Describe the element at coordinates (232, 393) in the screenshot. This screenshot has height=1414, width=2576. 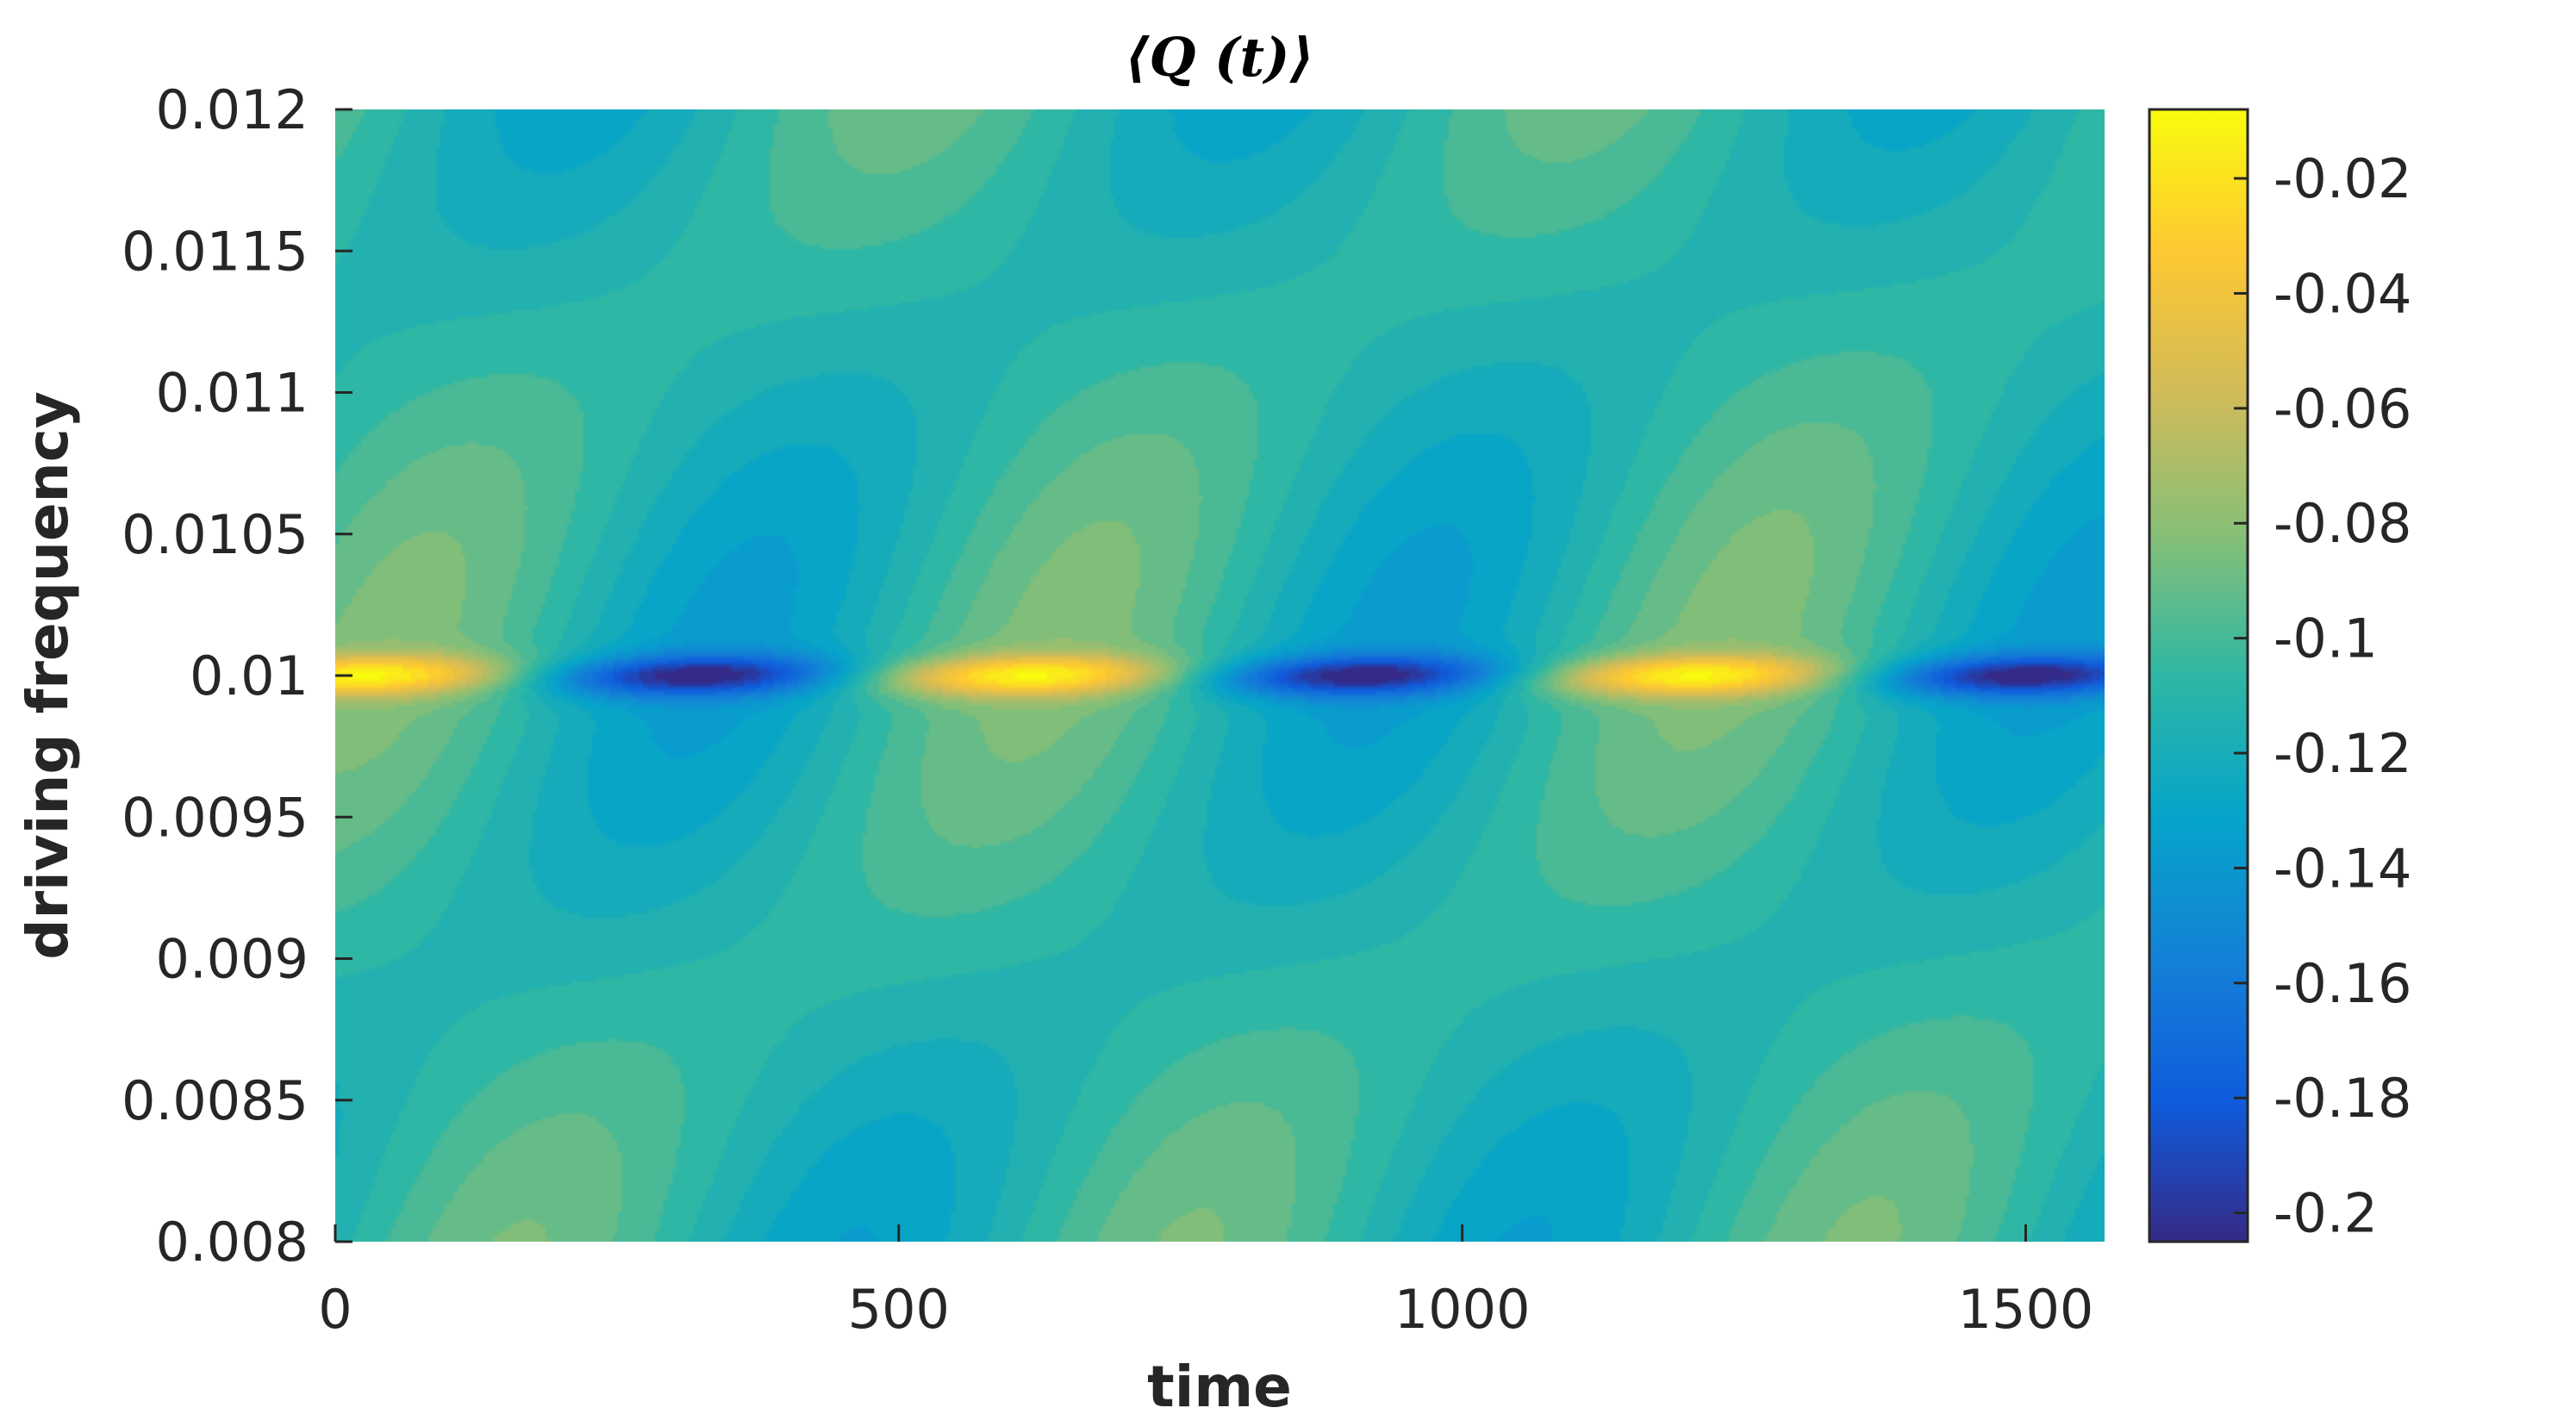
I see `y-tick-label: 0.011` at that location.